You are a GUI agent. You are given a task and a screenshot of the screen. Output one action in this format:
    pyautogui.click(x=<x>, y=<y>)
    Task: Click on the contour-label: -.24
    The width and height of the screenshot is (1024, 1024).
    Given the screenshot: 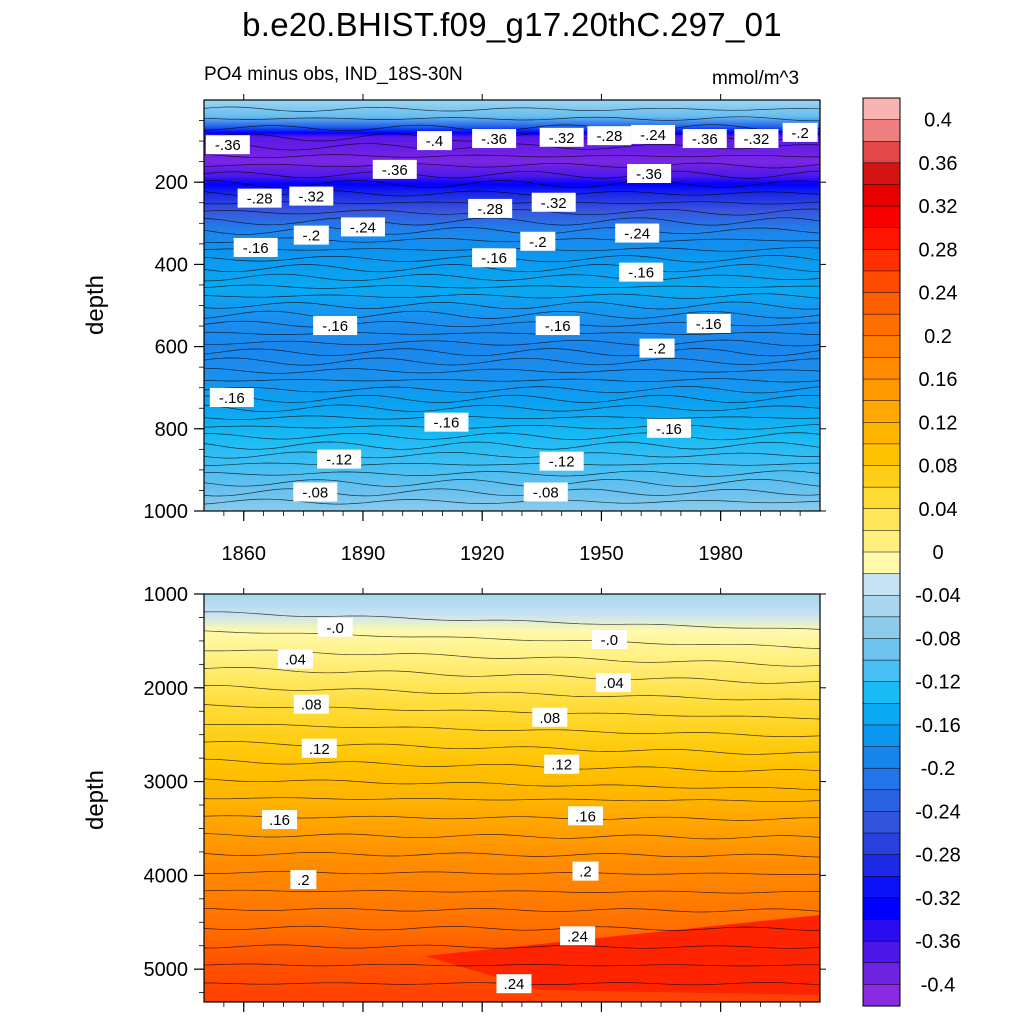 What is the action you would take?
    pyautogui.click(x=637, y=233)
    